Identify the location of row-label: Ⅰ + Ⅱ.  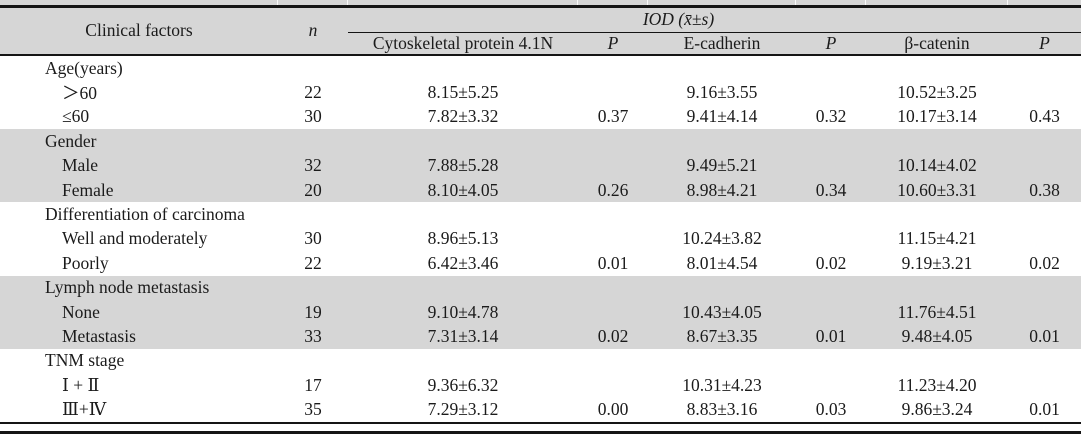
(81, 384).